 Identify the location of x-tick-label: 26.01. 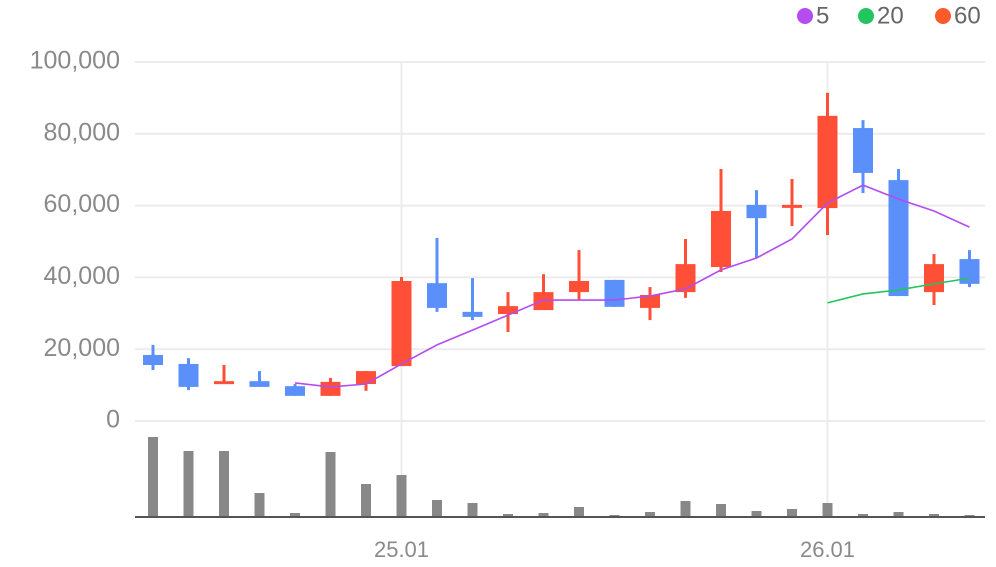
(827, 549).